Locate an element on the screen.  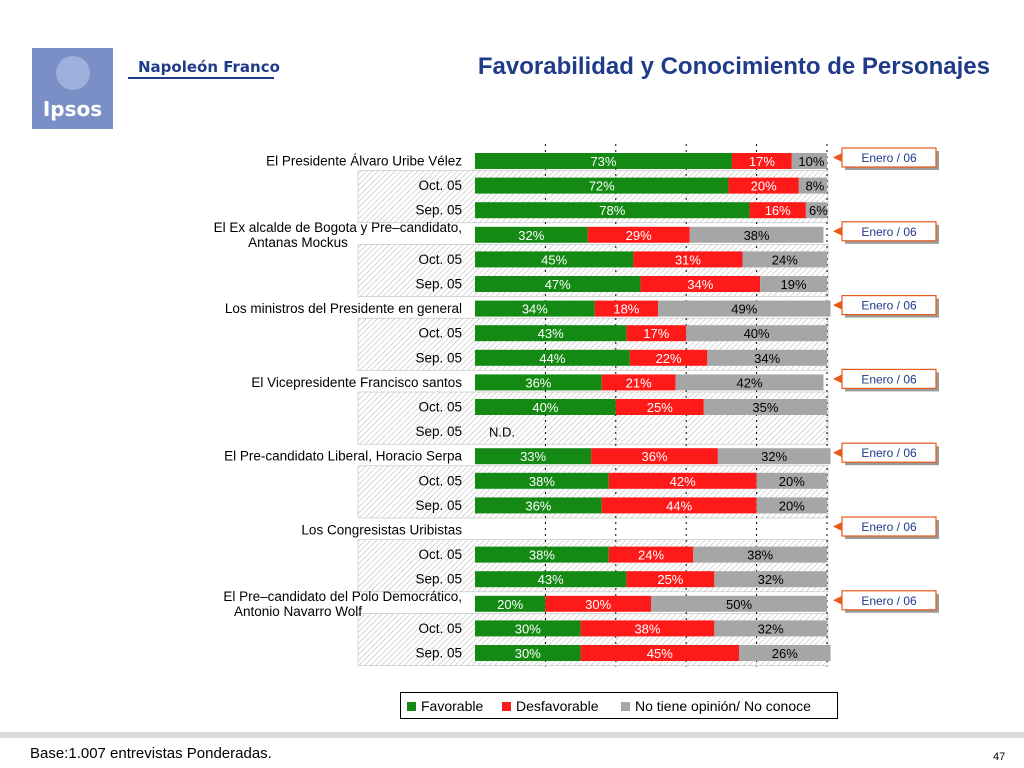
data-label: 10% is located at coordinates (811, 161).